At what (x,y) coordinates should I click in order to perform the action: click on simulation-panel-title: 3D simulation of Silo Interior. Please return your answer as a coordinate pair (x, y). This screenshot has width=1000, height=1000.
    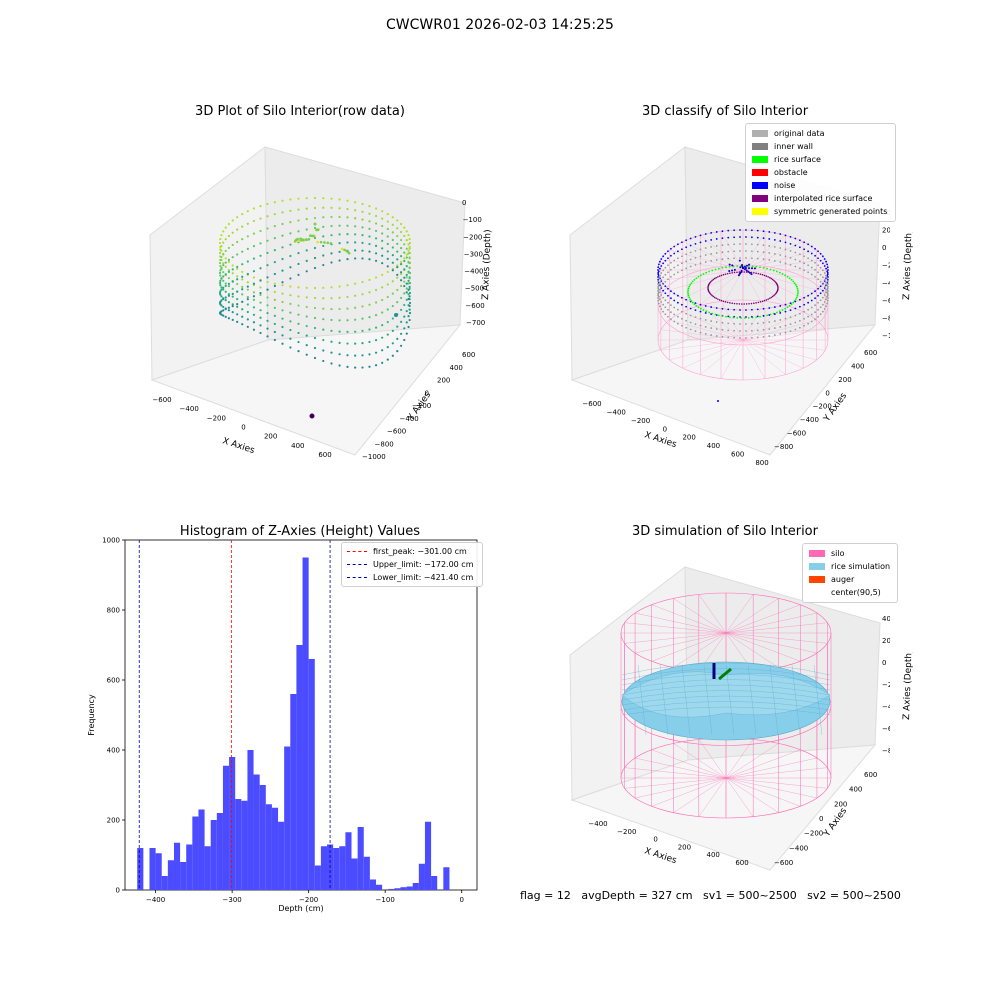
    Looking at the image, I should click on (725, 531).